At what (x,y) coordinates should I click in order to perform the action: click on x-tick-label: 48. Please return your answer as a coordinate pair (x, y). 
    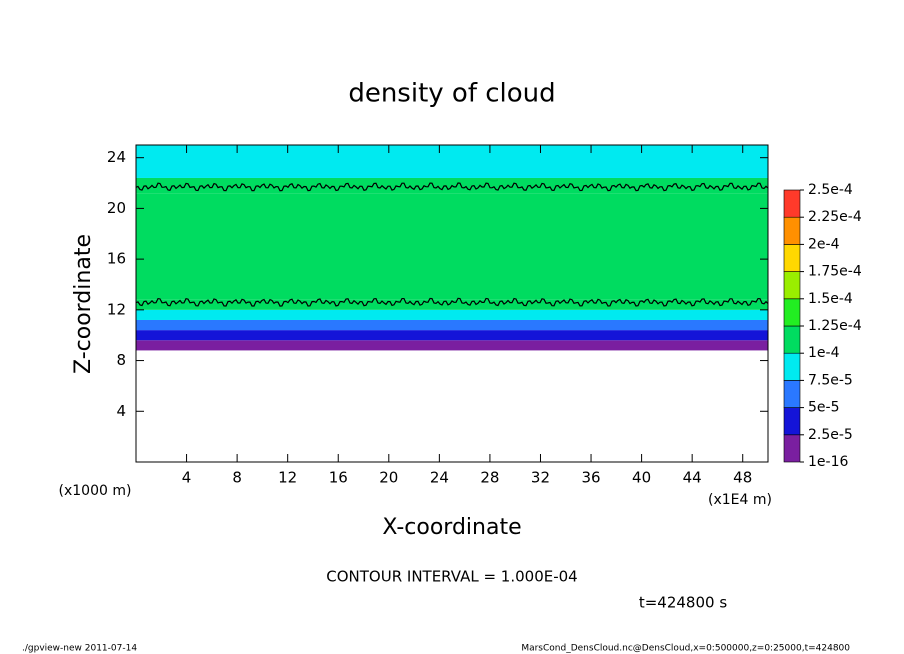
    Looking at the image, I should click on (742, 478).